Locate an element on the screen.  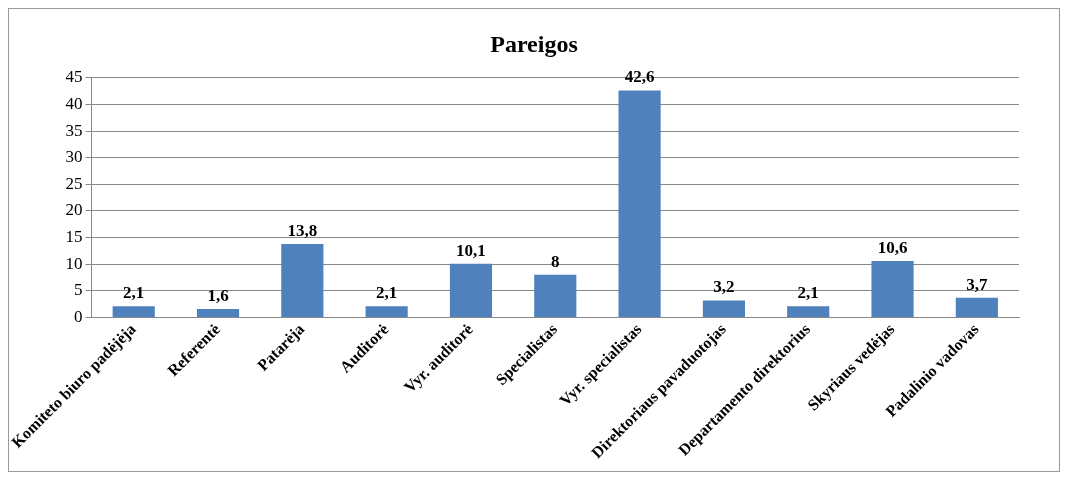
data-label: 3,2 is located at coordinates (724, 287).